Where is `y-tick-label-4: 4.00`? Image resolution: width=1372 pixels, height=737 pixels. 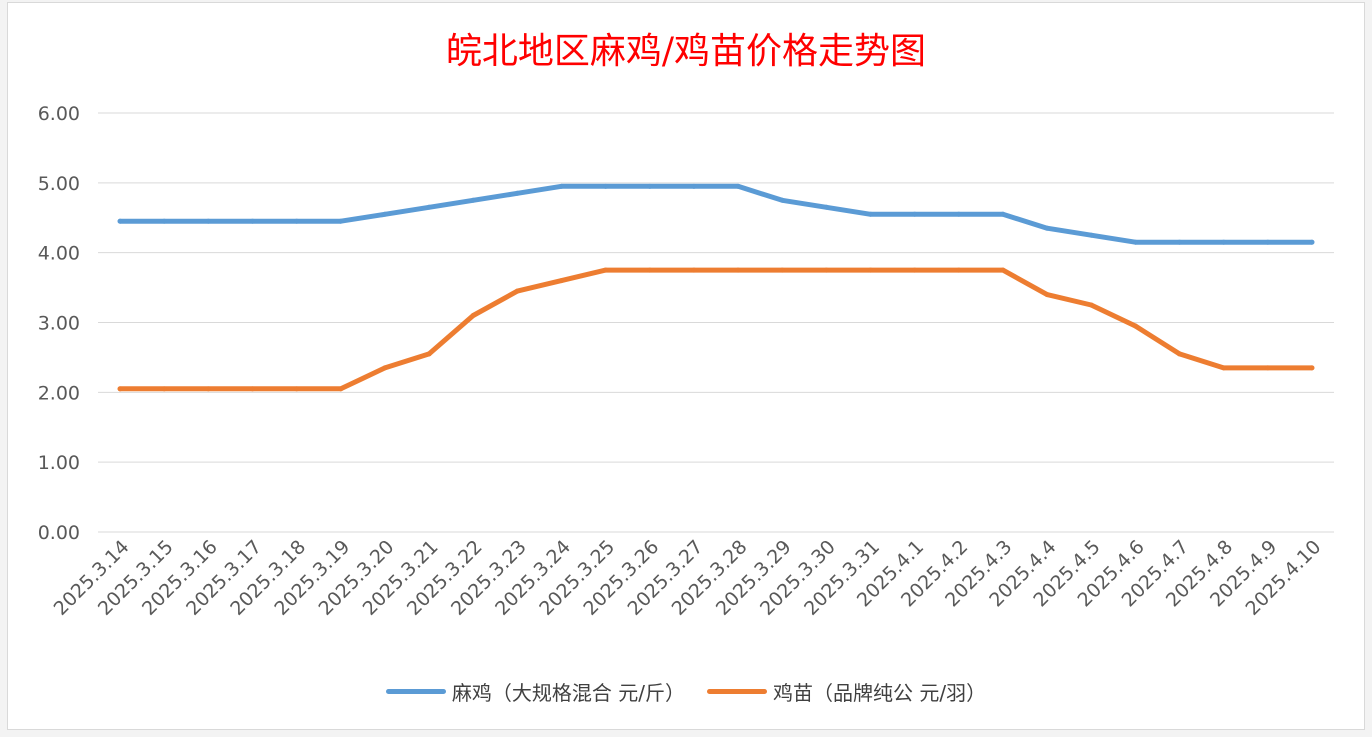 y-tick-label-4: 4.00 is located at coordinates (59, 254).